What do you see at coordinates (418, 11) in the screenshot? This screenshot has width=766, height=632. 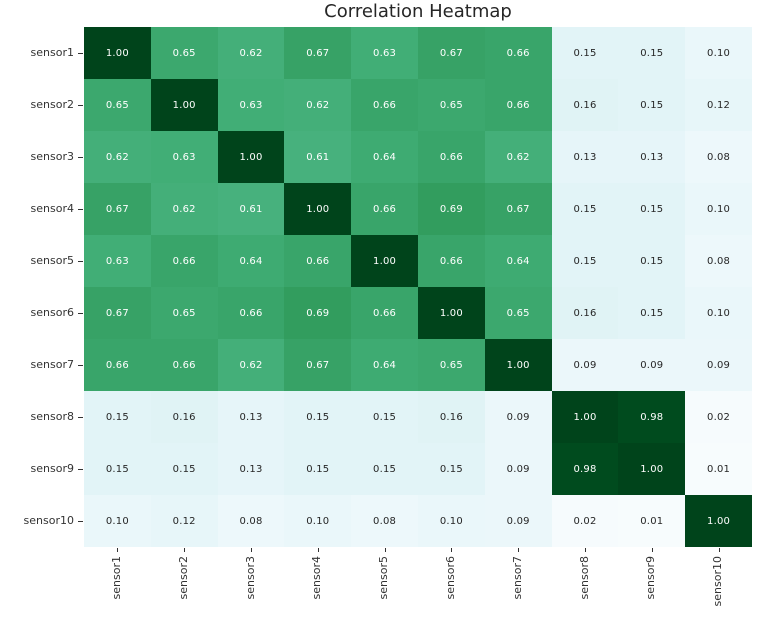 I see `chart-title: Correlation Heatmap` at bounding box center [418, 11].